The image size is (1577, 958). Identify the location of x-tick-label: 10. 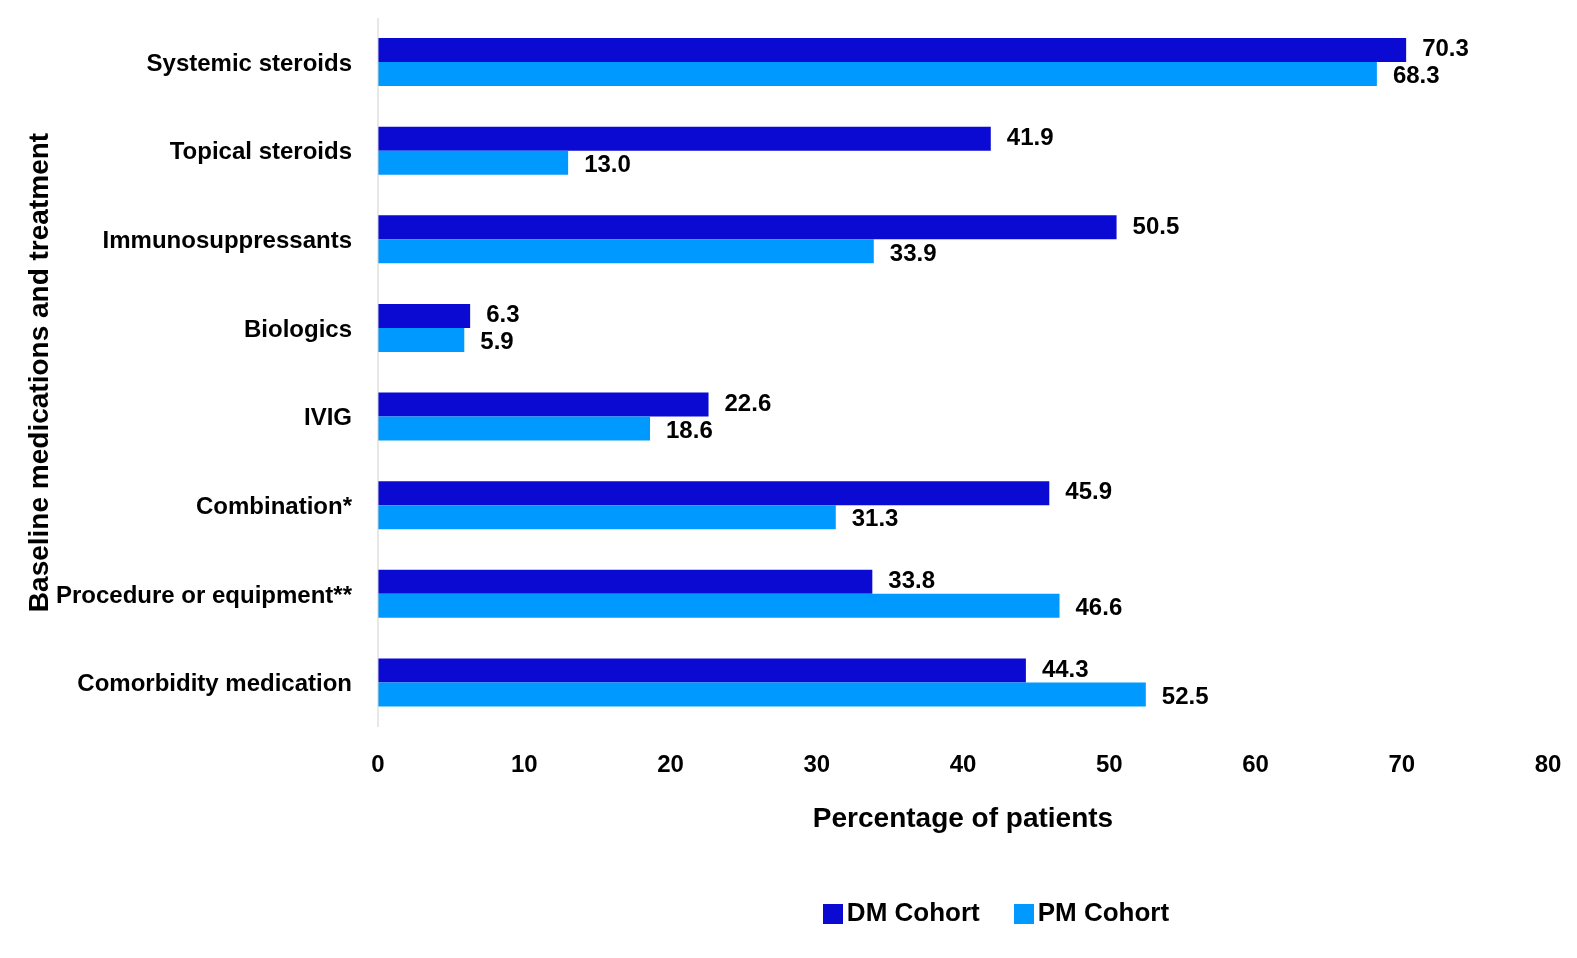
(524, 764).